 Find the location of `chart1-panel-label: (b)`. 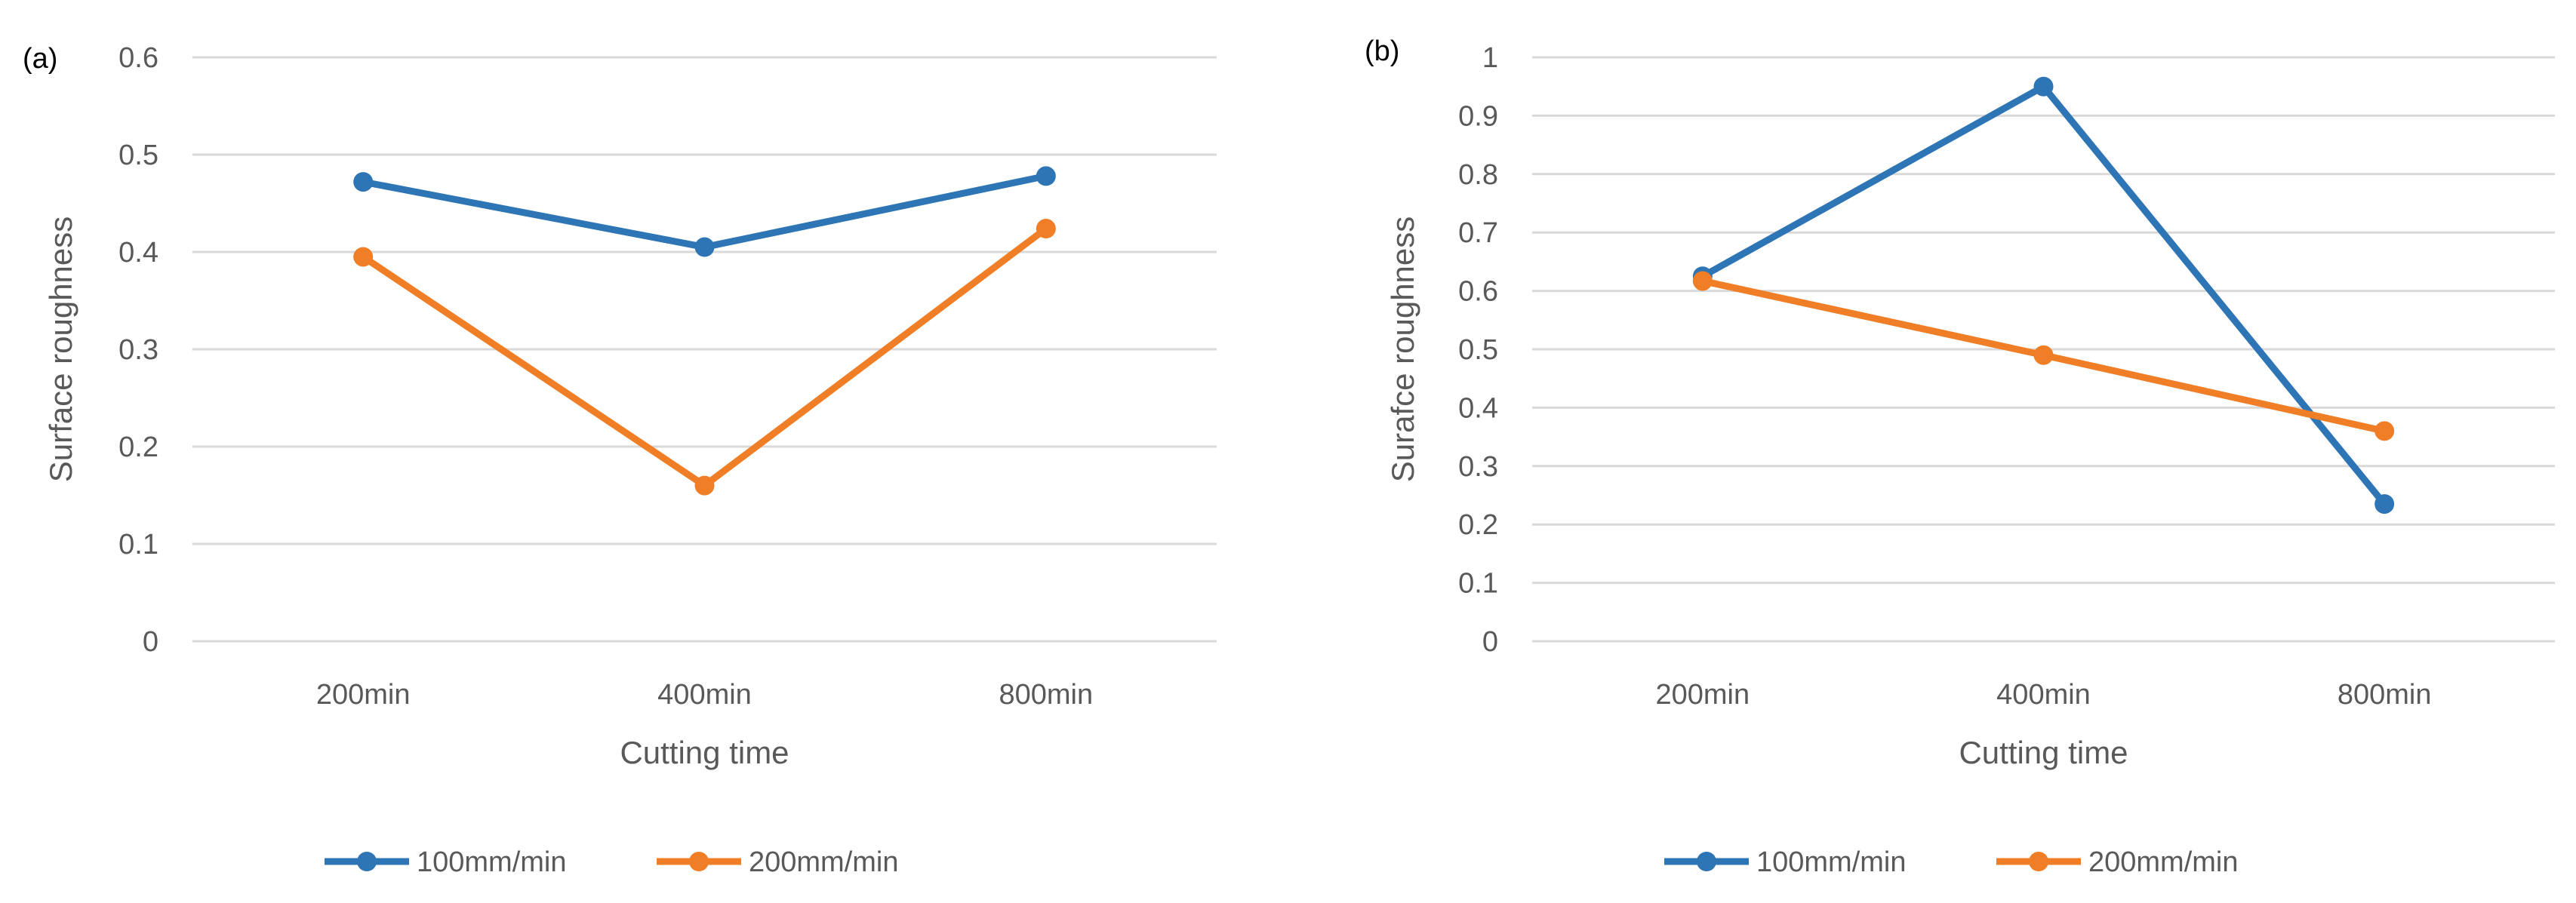

chart1-panel-label: (b) is located at coordinates (1382, 51).